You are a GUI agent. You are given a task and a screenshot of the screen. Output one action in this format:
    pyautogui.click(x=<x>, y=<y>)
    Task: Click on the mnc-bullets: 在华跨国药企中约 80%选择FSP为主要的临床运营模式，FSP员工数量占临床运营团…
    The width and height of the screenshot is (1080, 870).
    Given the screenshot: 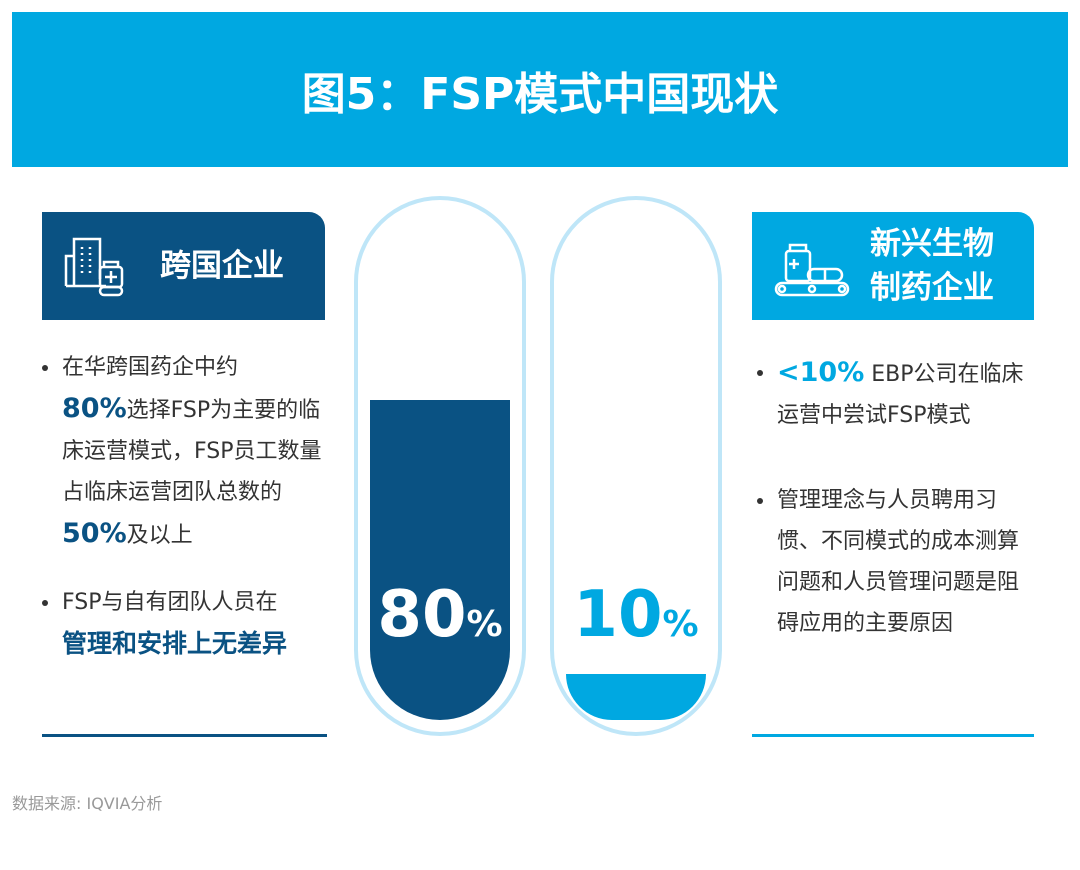 What is the action you would take?
    pyautogui.click(x=192, y=519)
    